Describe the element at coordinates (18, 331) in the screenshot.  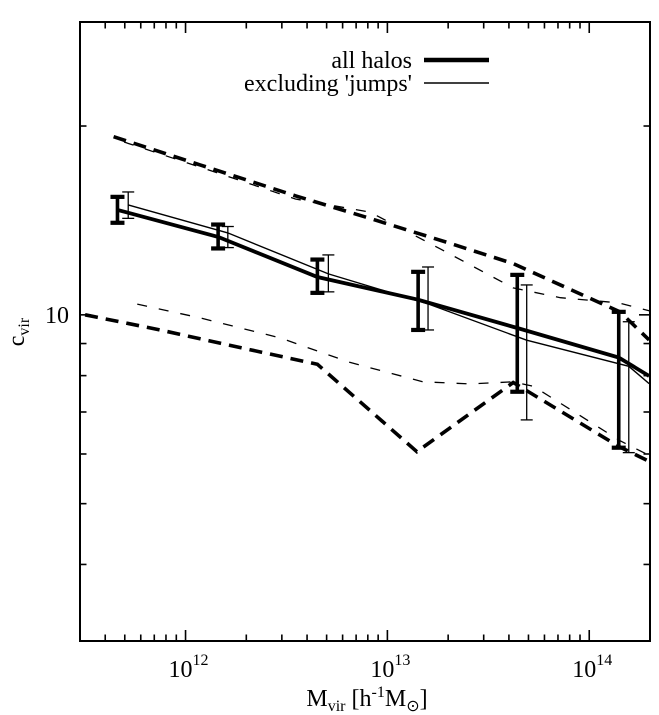
I see `y-axis-title: cvir` at that location.